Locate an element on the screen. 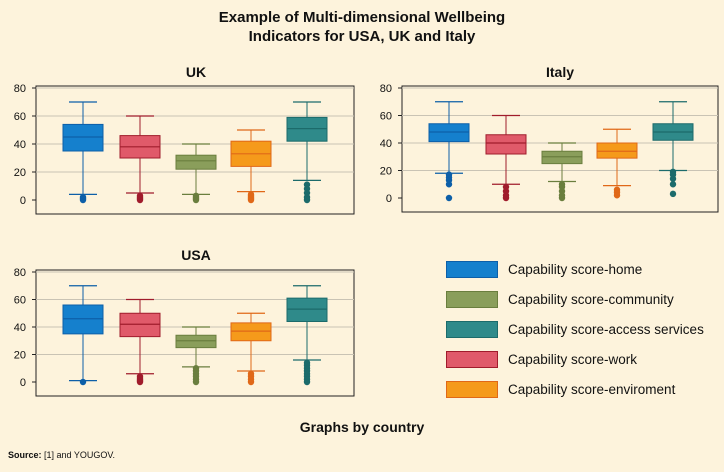 This screenshot has height=472, width=724. box-usa-community is located at coordinates (196, 341).